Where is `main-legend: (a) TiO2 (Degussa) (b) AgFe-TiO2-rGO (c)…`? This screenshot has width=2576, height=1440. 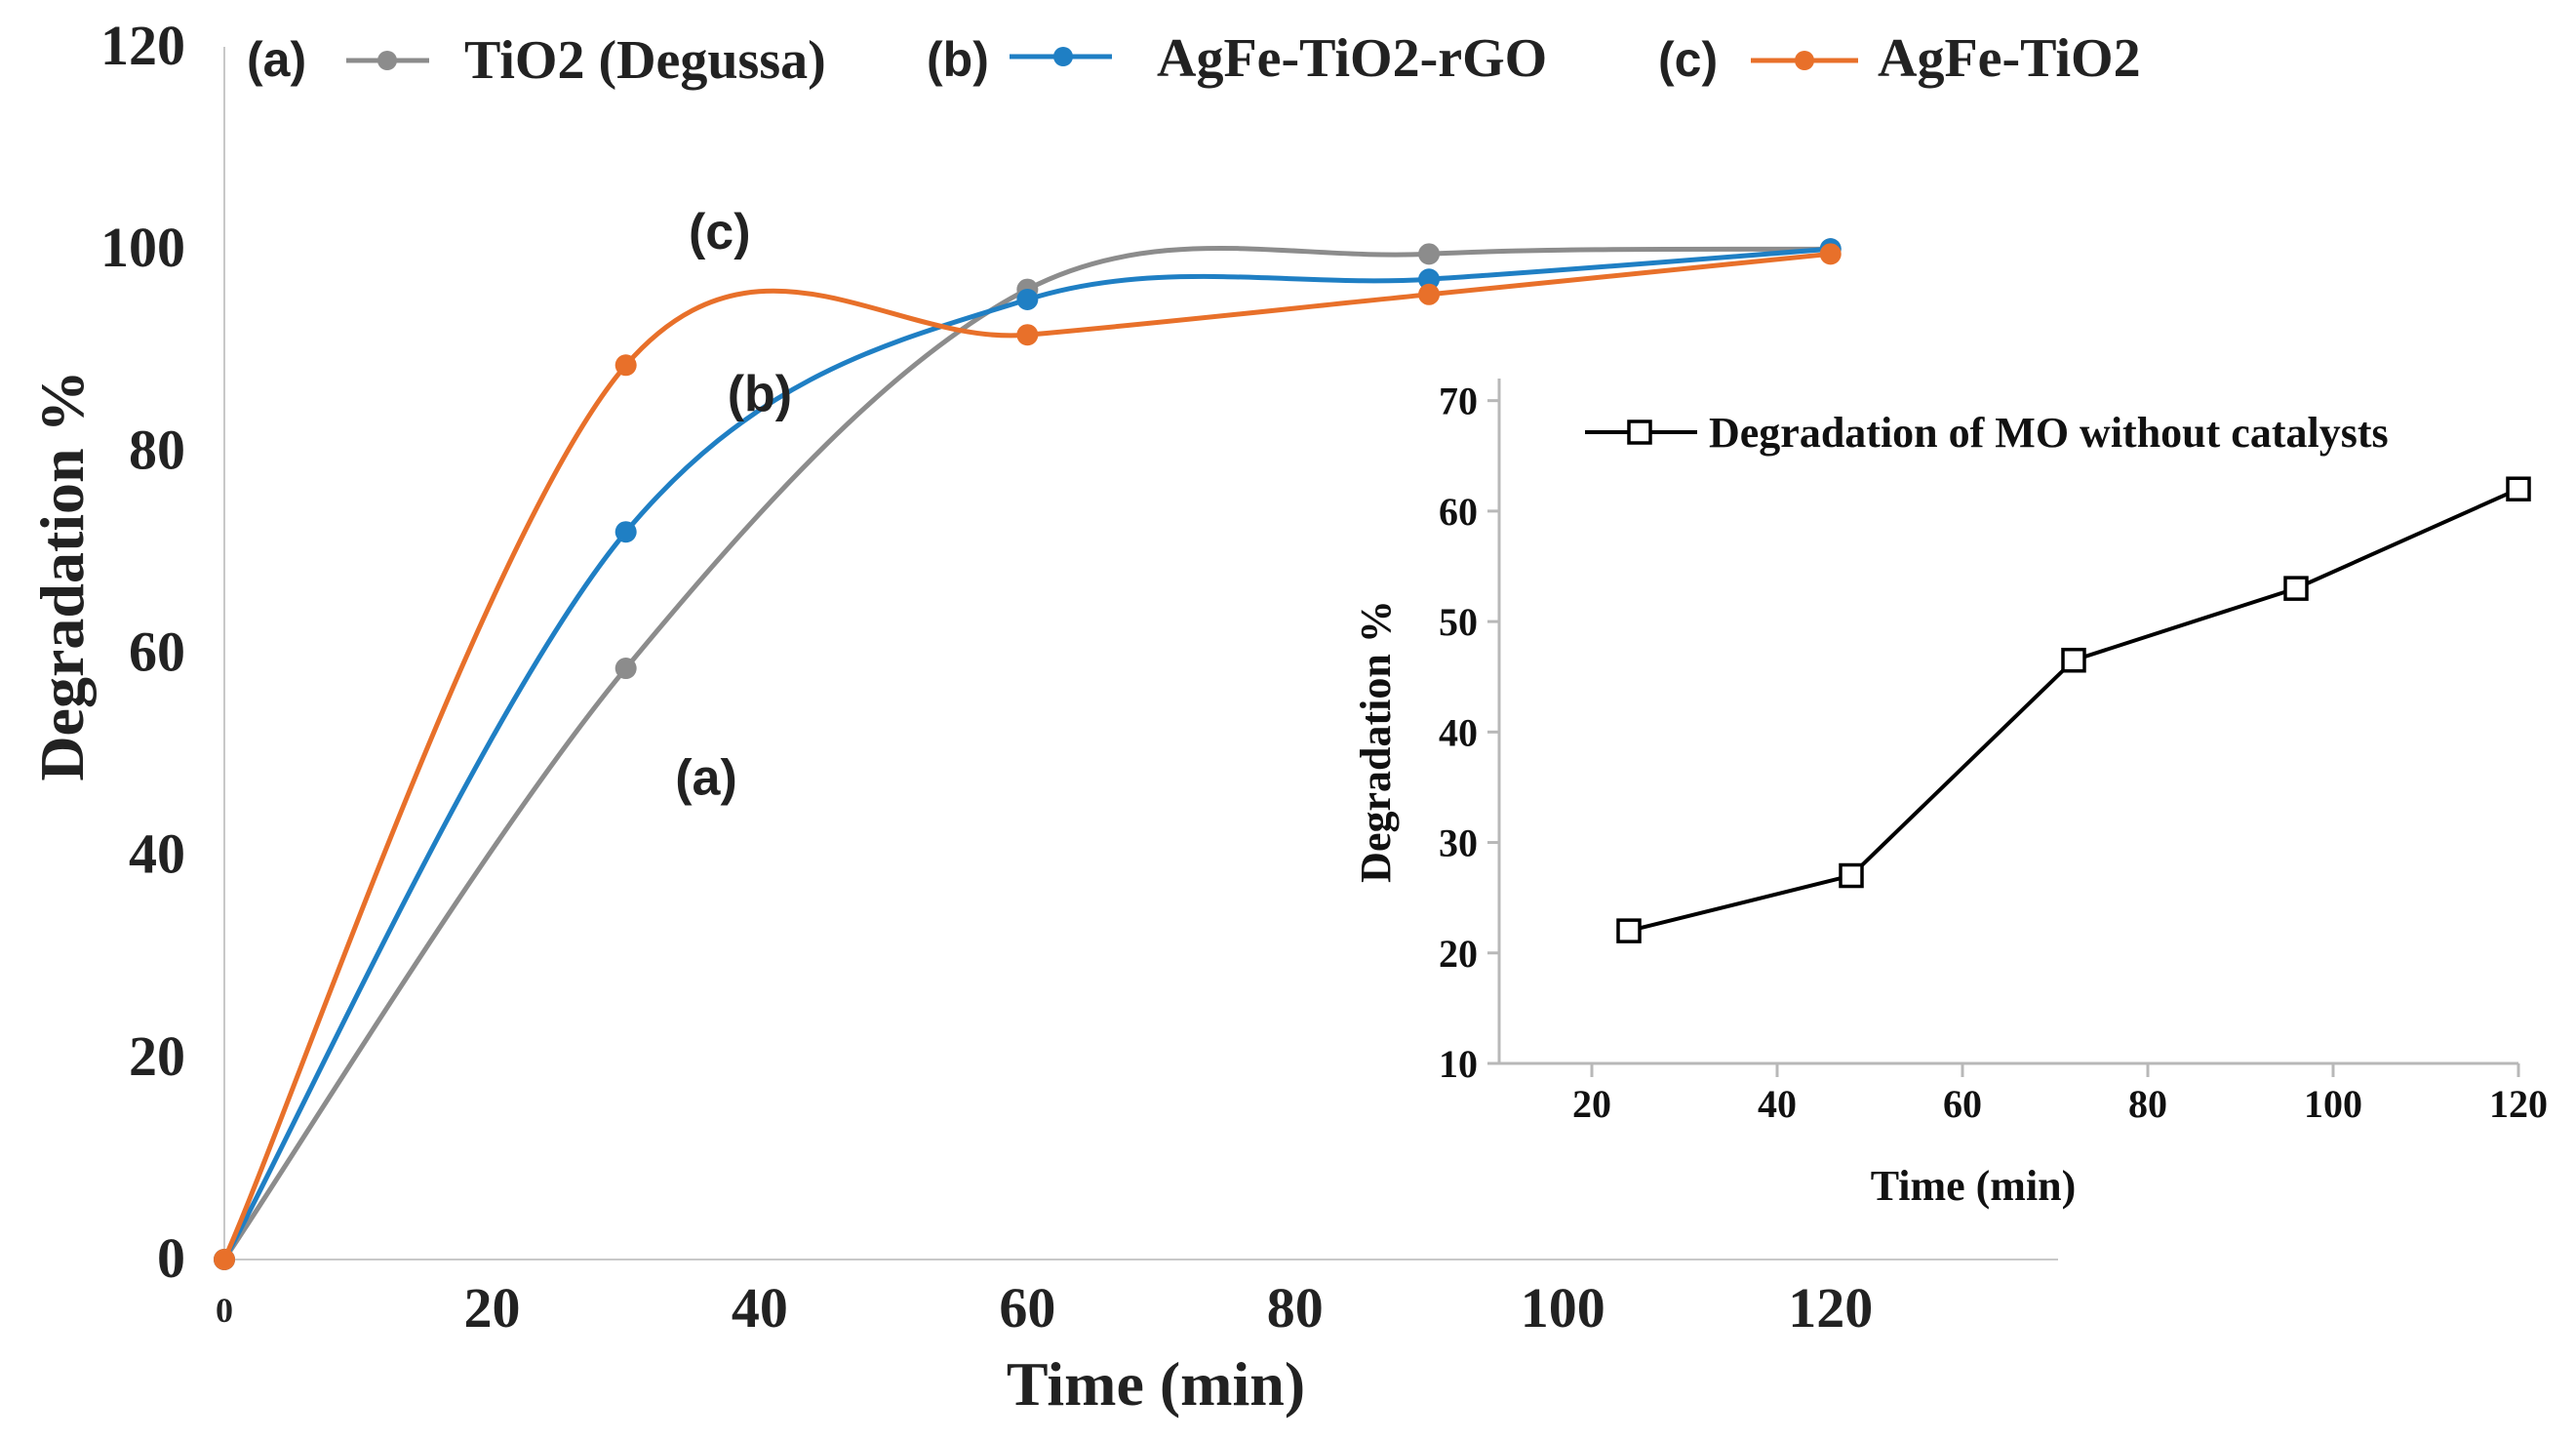
main-legend: (a) TiO2 (Degussa) (b) AgFe-TiO2-rGO (c)… is located at coordinates (1194, 59).